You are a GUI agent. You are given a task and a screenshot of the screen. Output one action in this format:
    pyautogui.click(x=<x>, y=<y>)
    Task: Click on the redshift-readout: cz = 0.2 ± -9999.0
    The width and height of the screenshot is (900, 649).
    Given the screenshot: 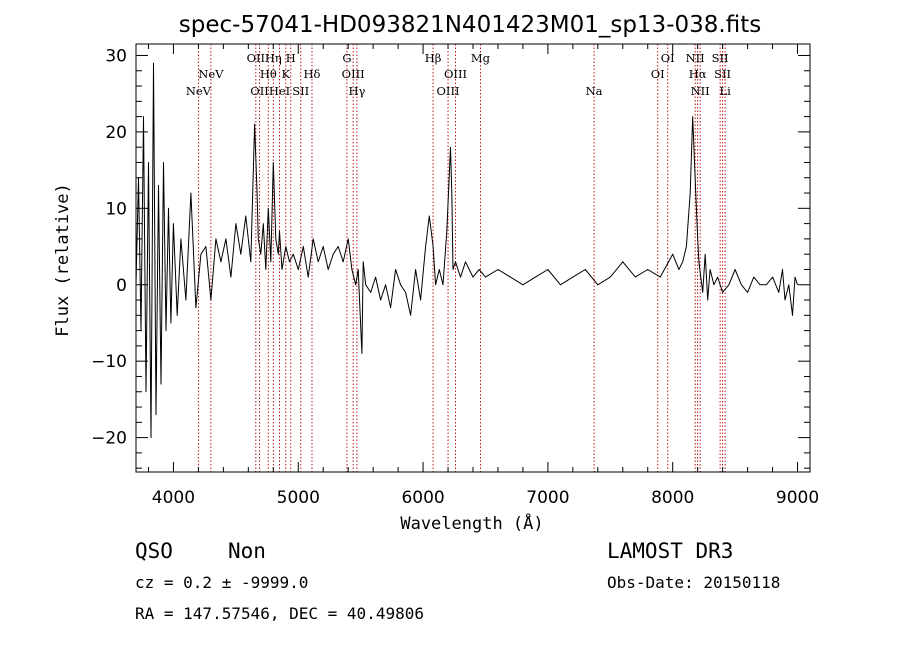 What is the action you would take?
    pyautogui.click(x=221, y=582)
    